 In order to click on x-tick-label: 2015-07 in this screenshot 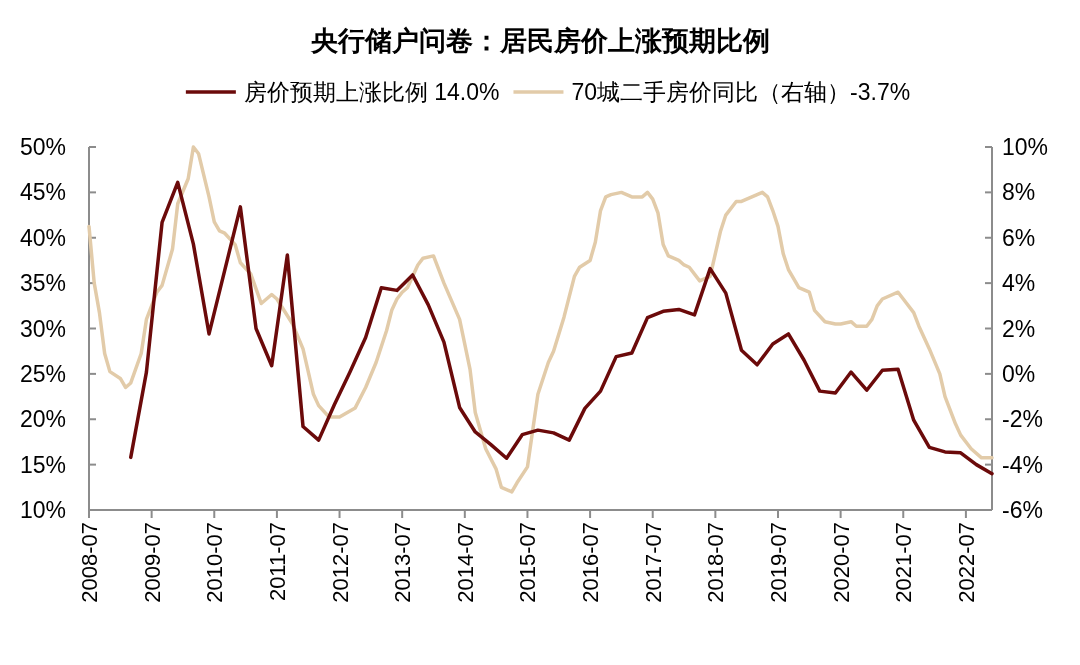, I will do `click(528, 562)`.